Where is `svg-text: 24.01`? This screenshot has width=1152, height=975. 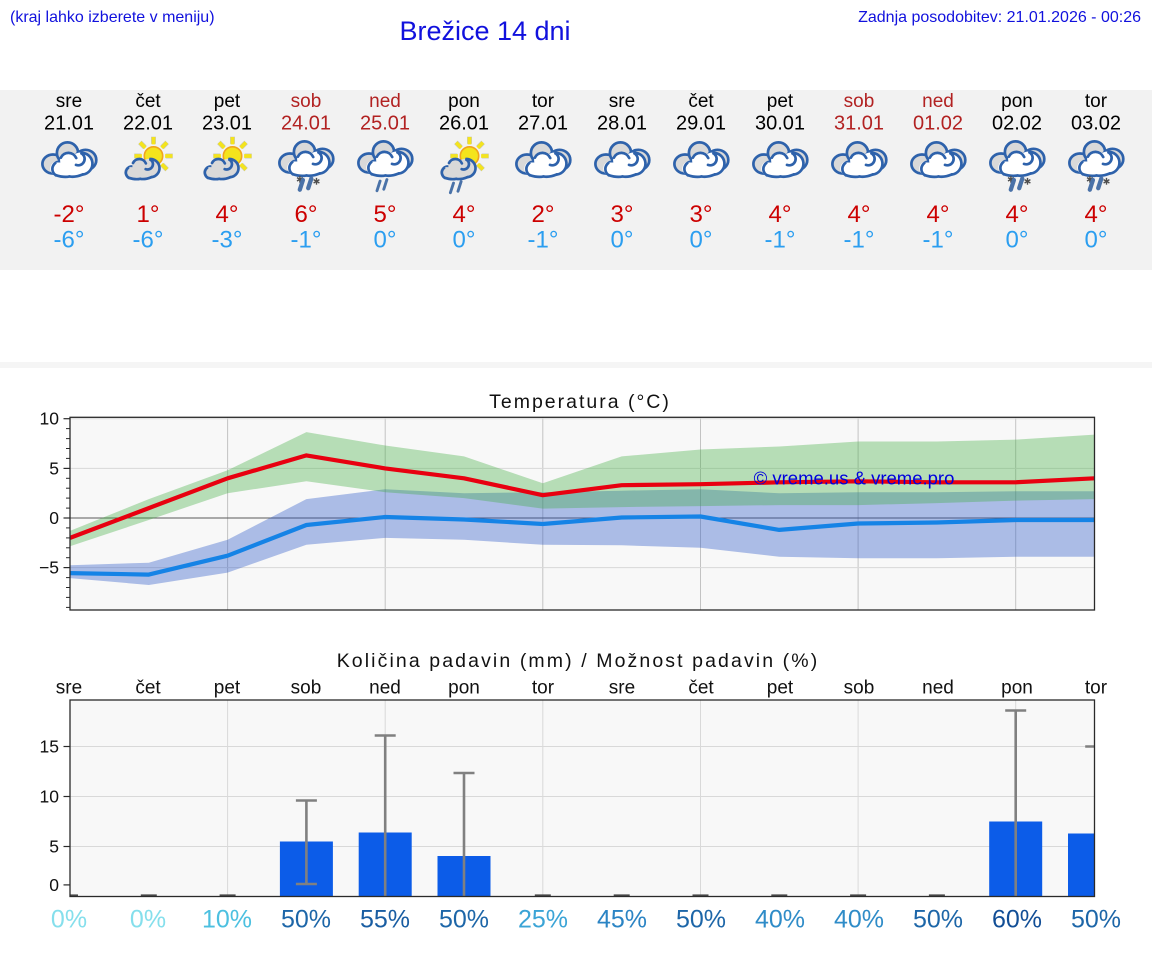 svg-text: 24.01 is located at coordinates (306, 124).